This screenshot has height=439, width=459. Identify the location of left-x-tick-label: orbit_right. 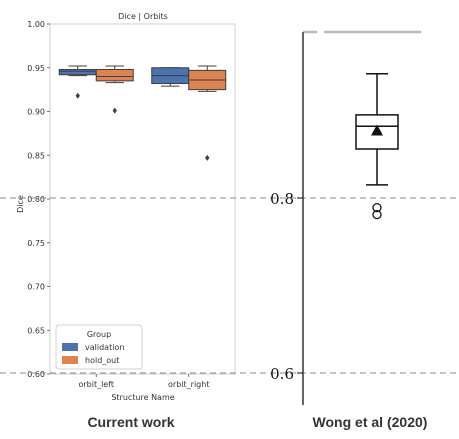
(188, 384).